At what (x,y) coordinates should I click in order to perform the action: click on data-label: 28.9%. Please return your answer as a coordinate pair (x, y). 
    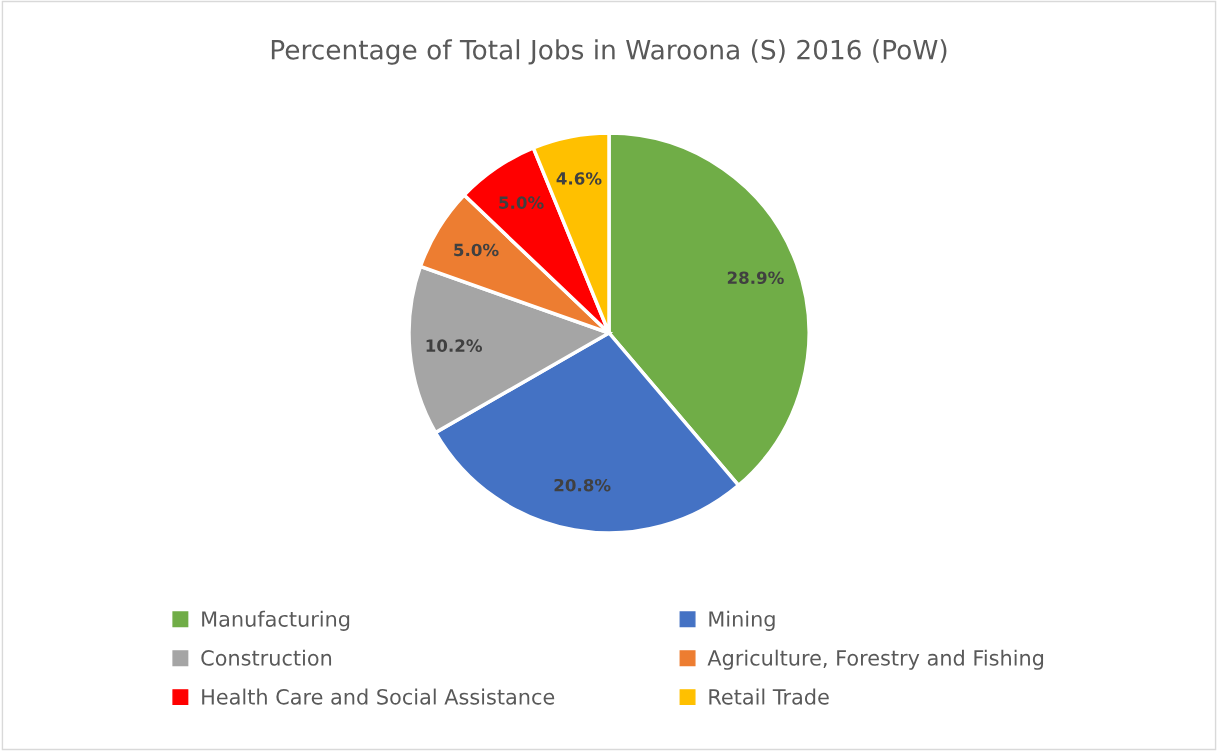
    Looking at the image, I should click on (755, 278).